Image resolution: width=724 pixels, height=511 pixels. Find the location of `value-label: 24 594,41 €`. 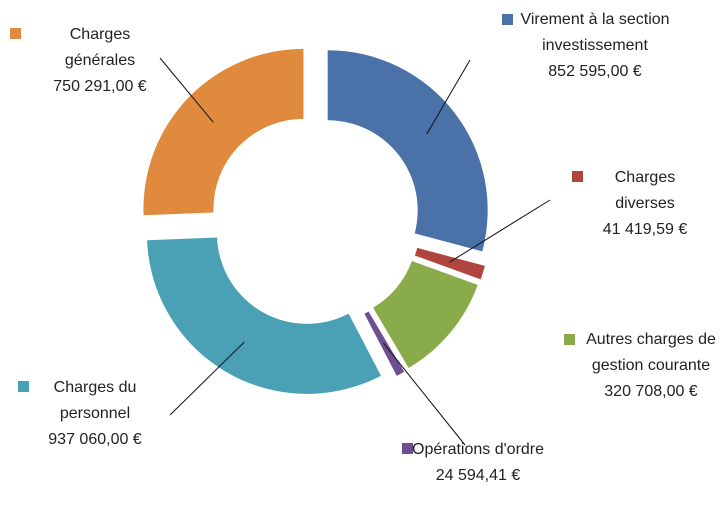

value-label: 24 594,41 € is located at coordinates (478, 475).